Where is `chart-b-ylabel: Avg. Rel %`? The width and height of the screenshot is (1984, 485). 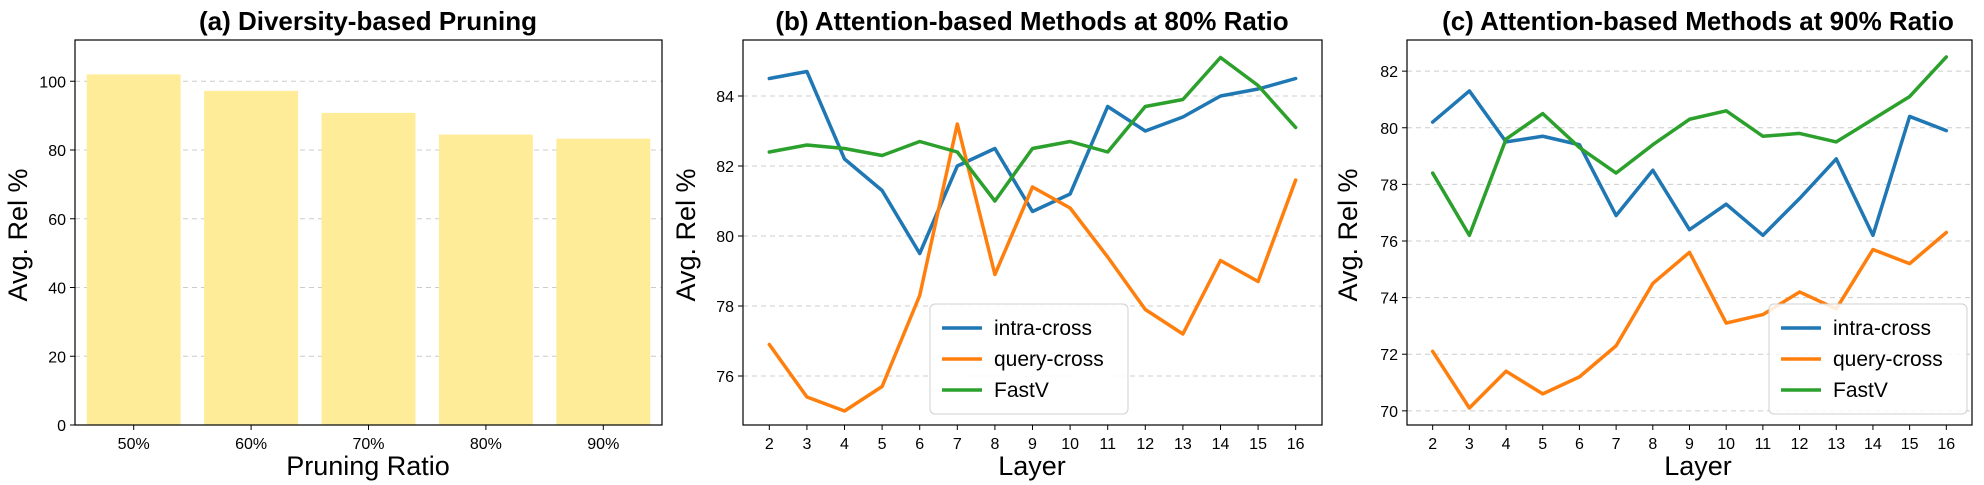 chart-b-ylabel: Avg. Rel % is located at coordinates (686, 234).